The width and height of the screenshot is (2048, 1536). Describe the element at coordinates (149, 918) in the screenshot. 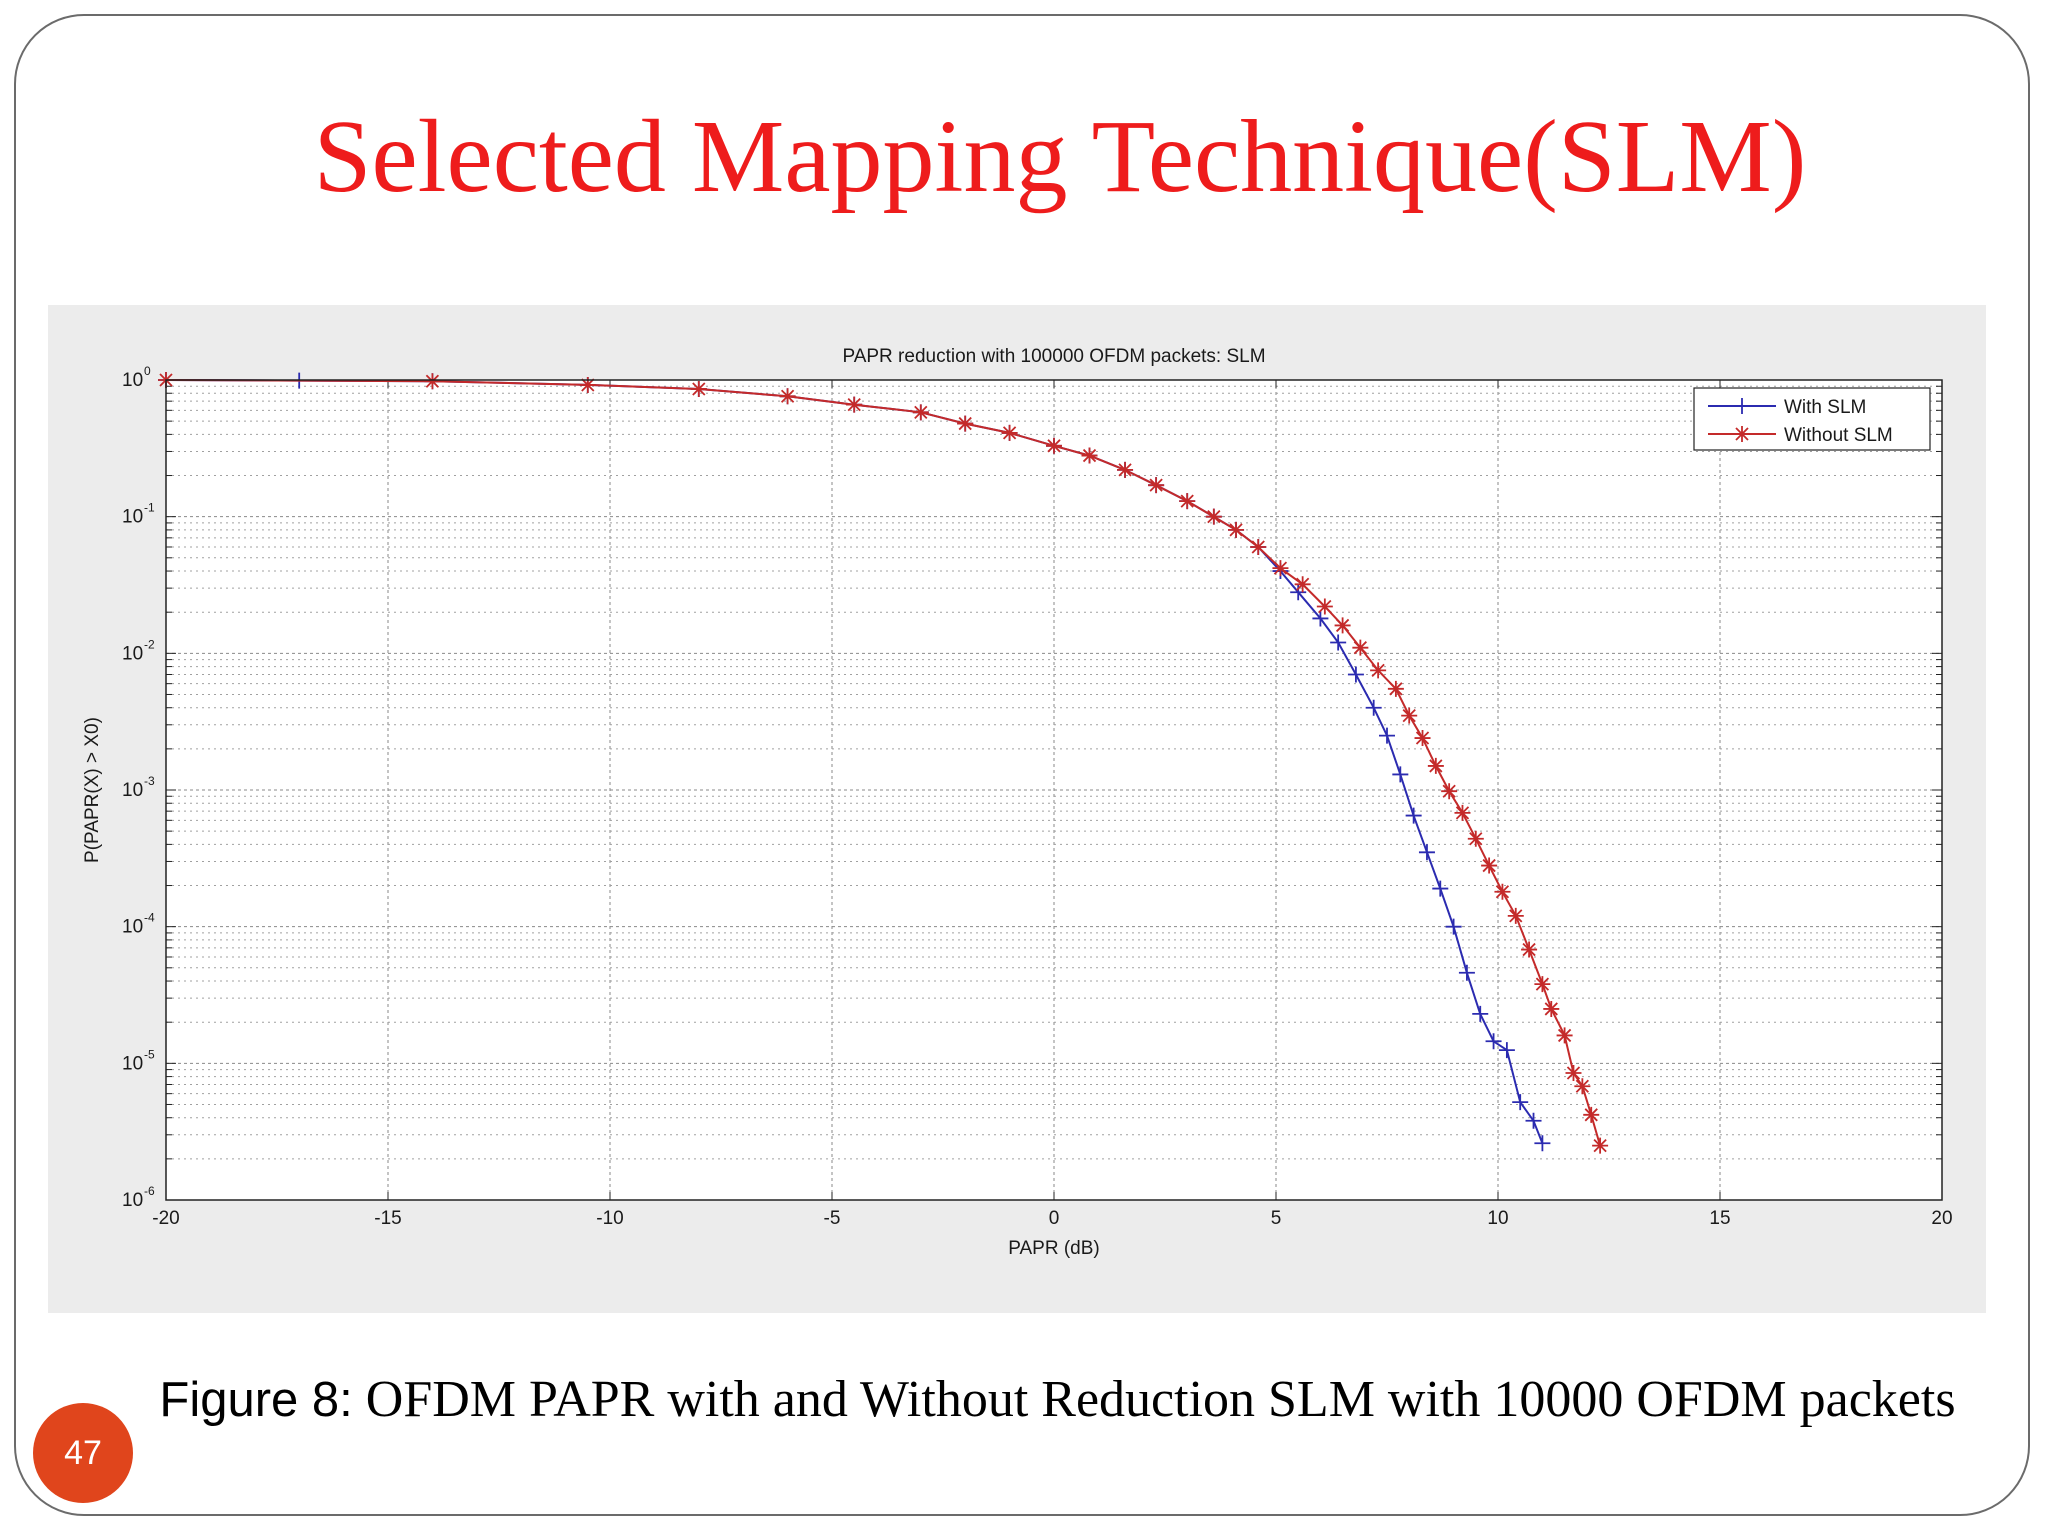

I see `y-tick-exponent: -4` at that location.